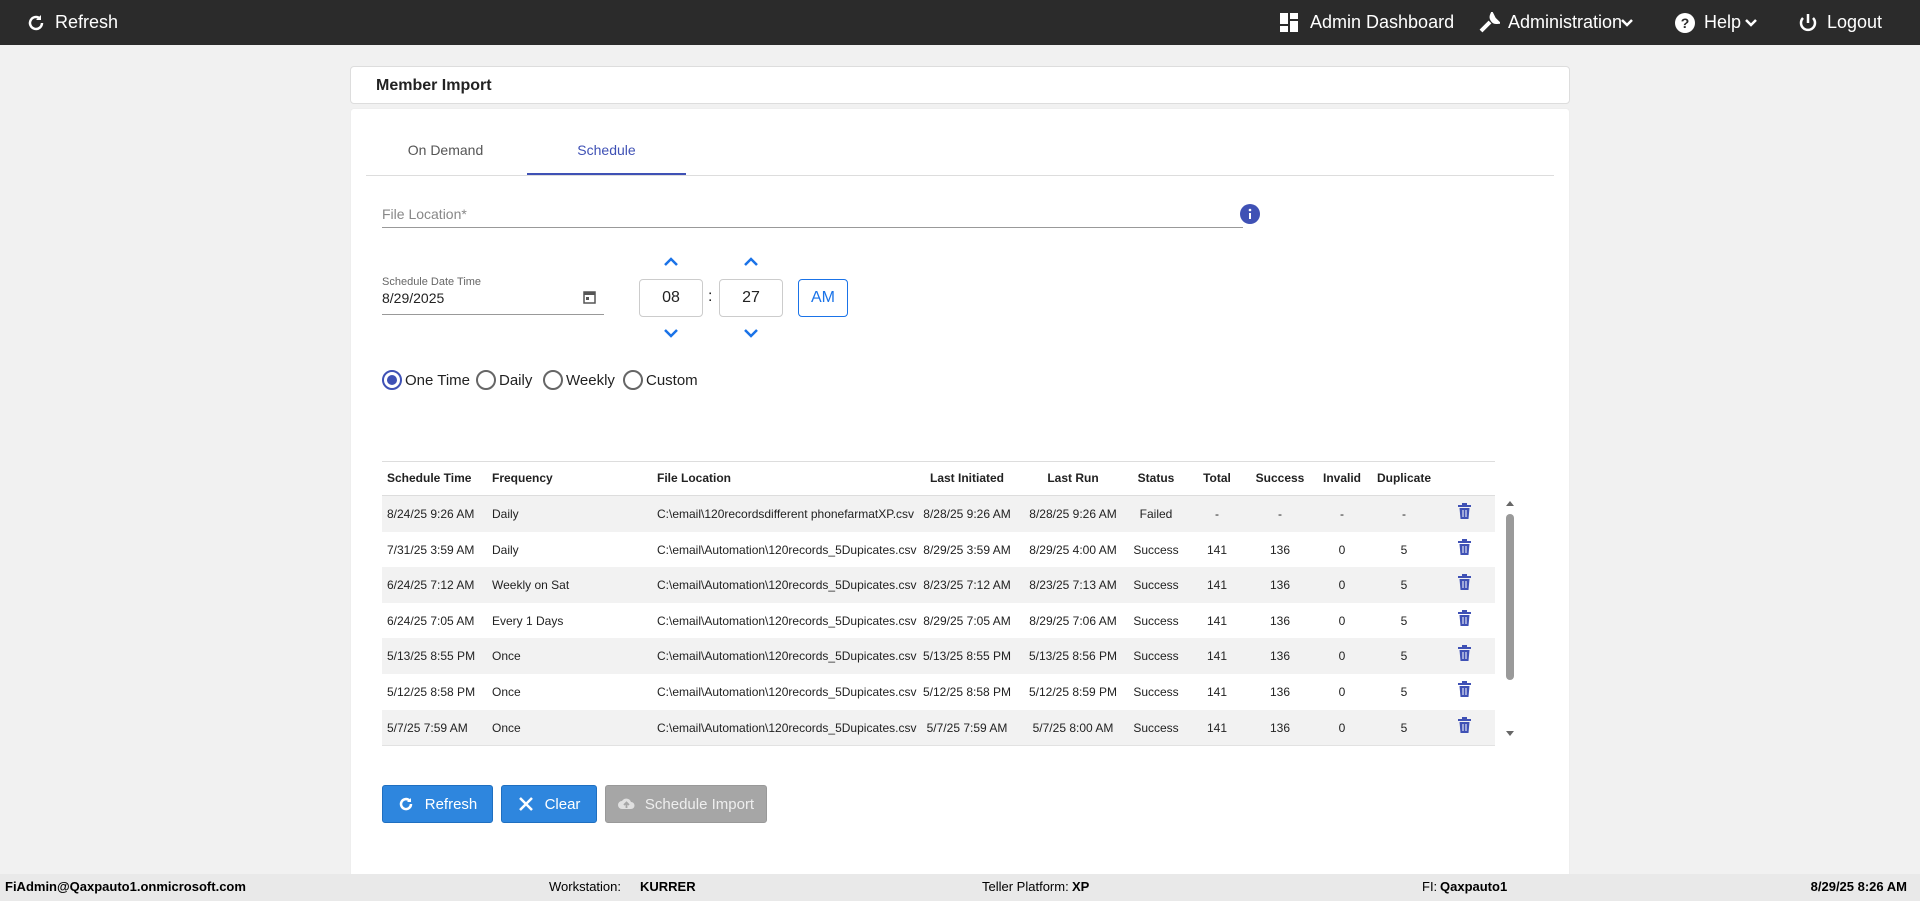  What do you see at coordinates (823, 298) in the screenshot?
I see `ampm-button: AM` at bounding box center [823, 298].